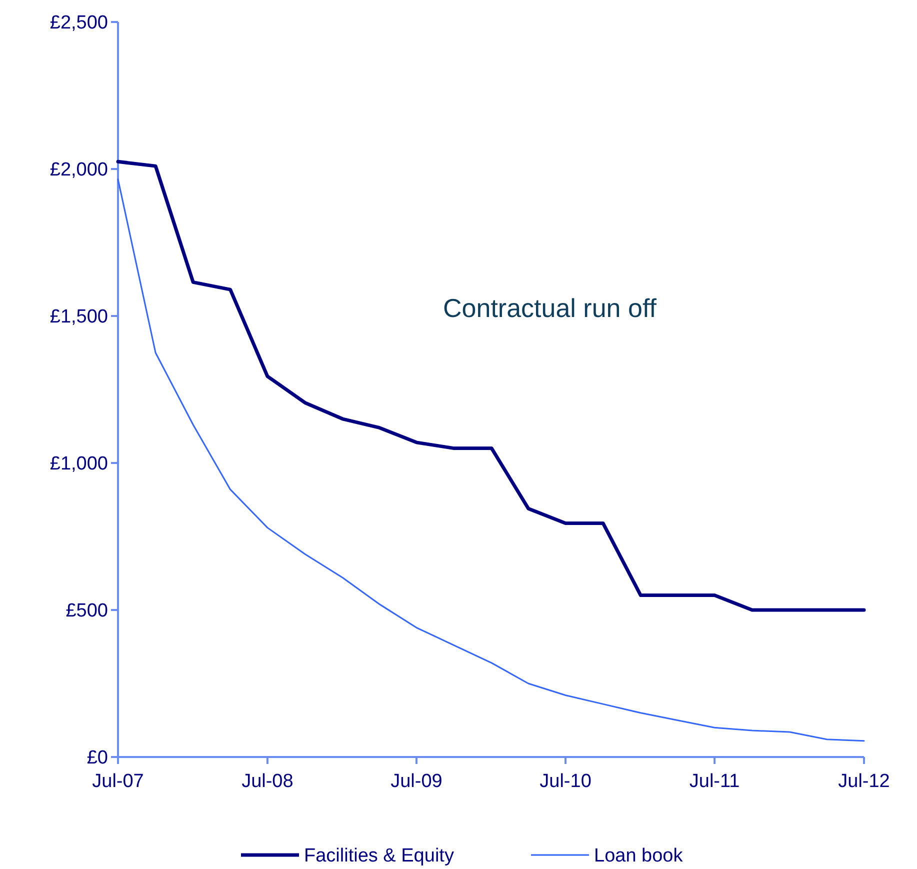  I want to click on x-tick-label: Jul-09, so click(416, 781).